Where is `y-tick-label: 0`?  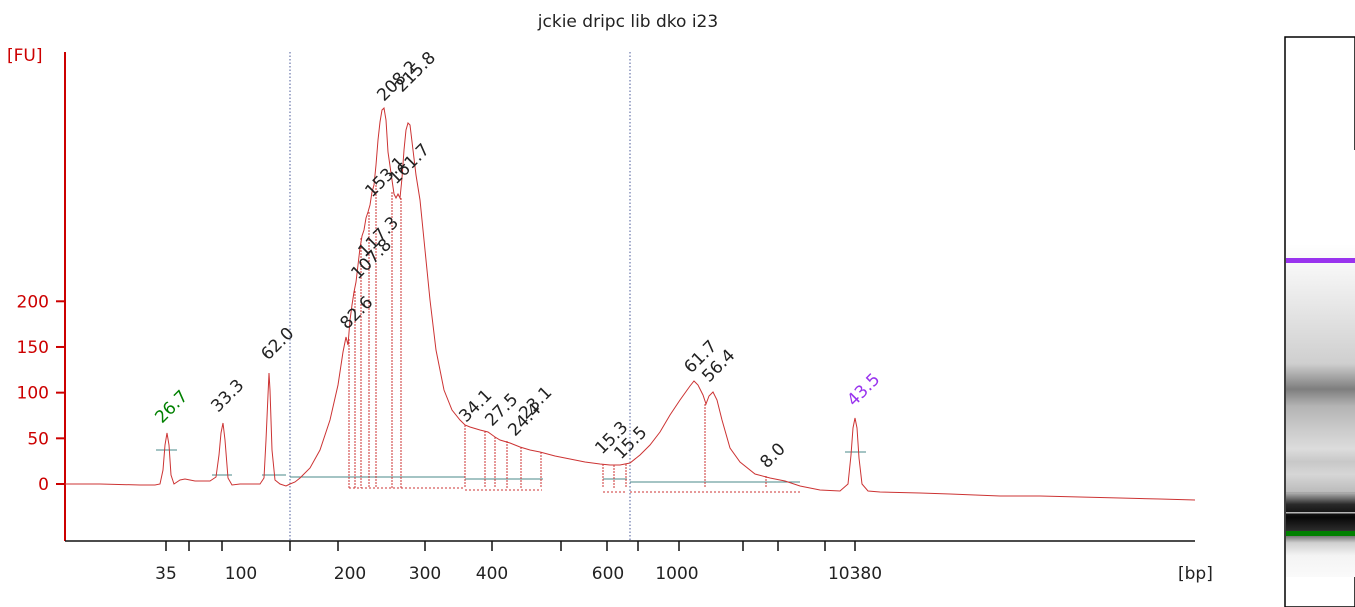
y-tick-label: 0 is located at coordinates (43, 485).